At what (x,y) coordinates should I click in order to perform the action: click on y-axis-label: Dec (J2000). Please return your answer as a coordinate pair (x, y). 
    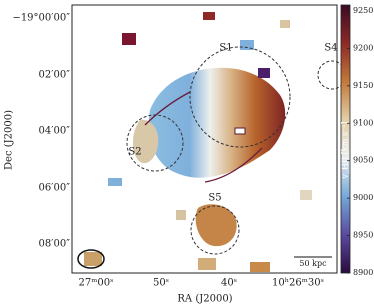
    Looking at the image, I should click on (9, 140).